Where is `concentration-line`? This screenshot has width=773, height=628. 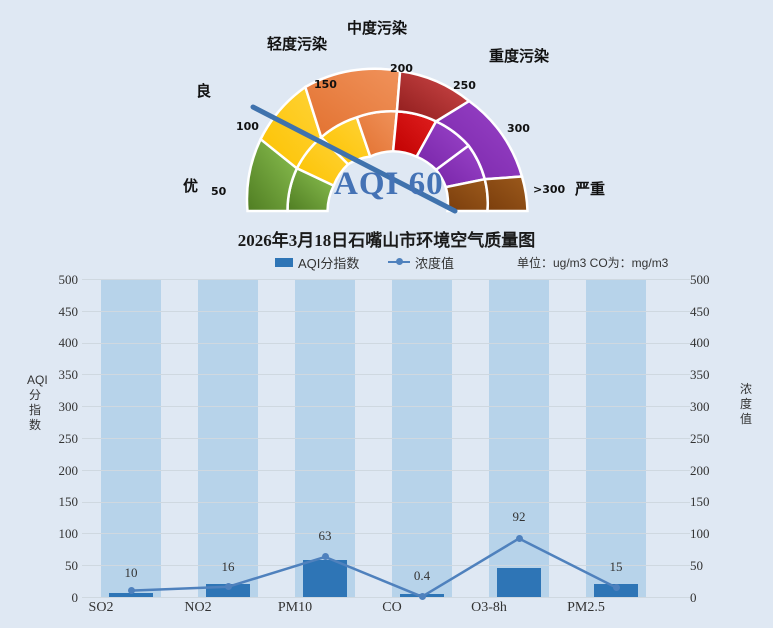
concentration-line is located at coordinates (373, 567).